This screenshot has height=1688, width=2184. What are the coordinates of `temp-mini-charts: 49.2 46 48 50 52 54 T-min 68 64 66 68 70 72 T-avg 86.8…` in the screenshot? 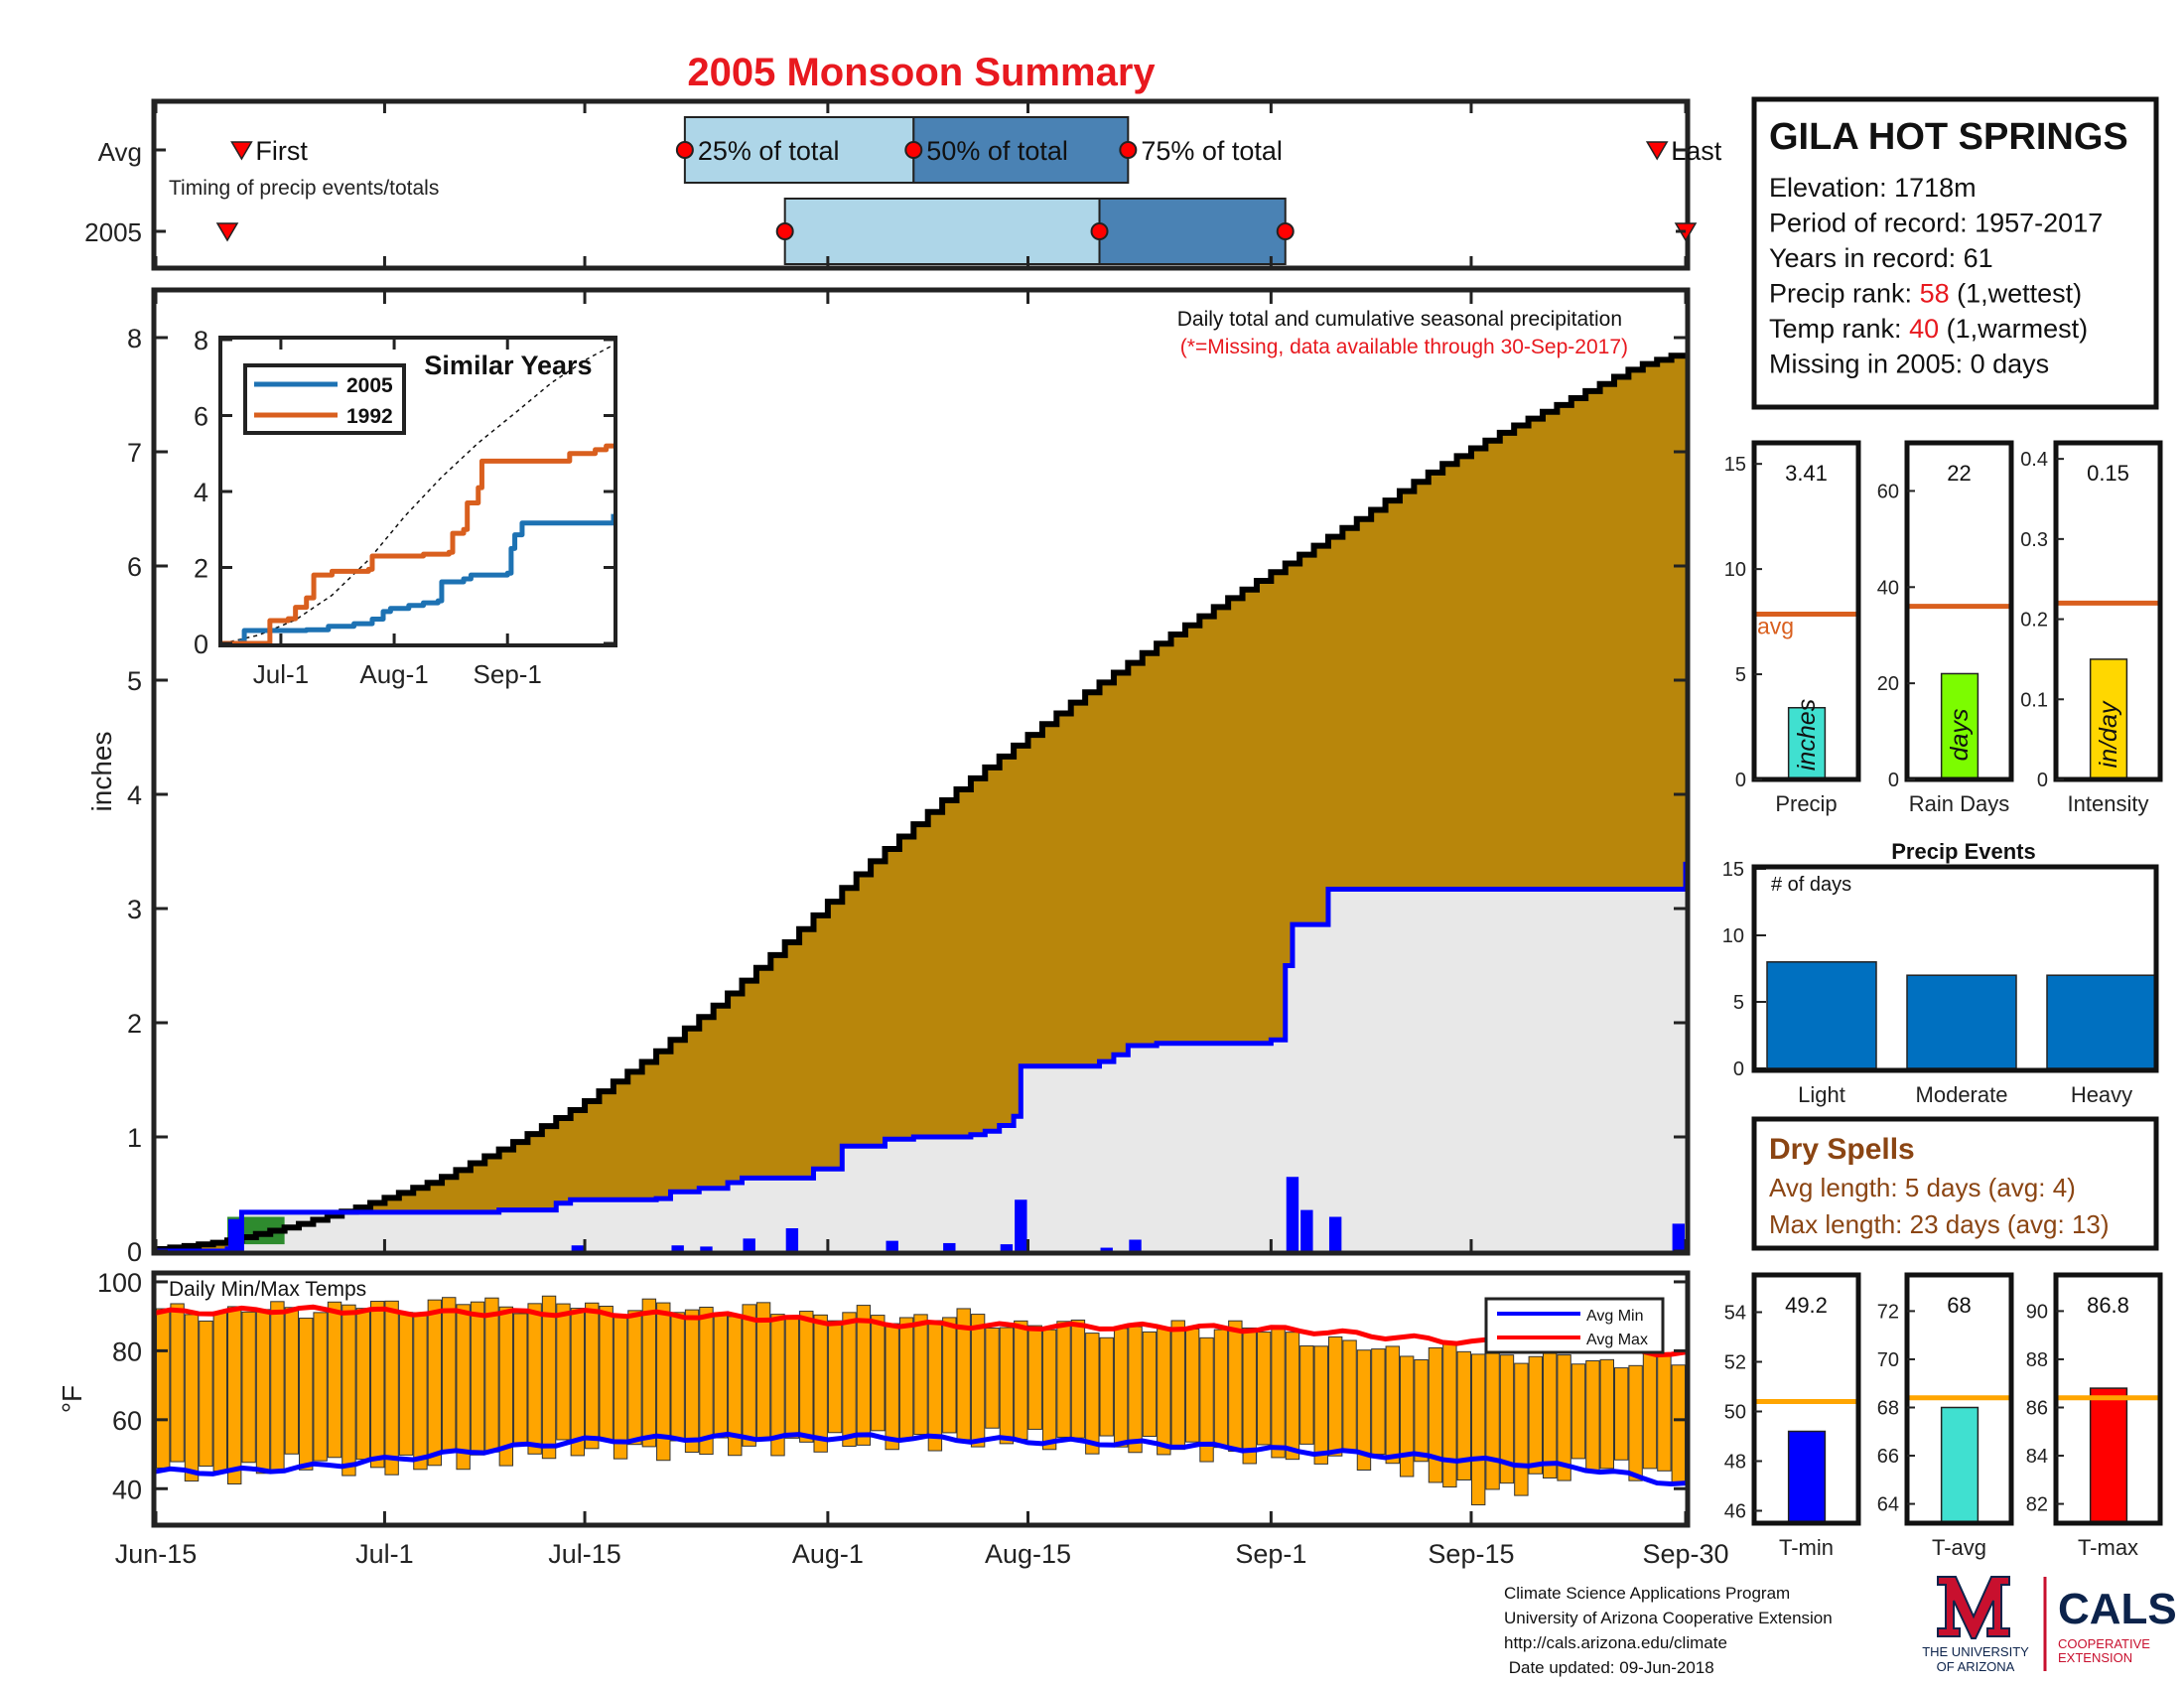 It's located at (1943, 1416).